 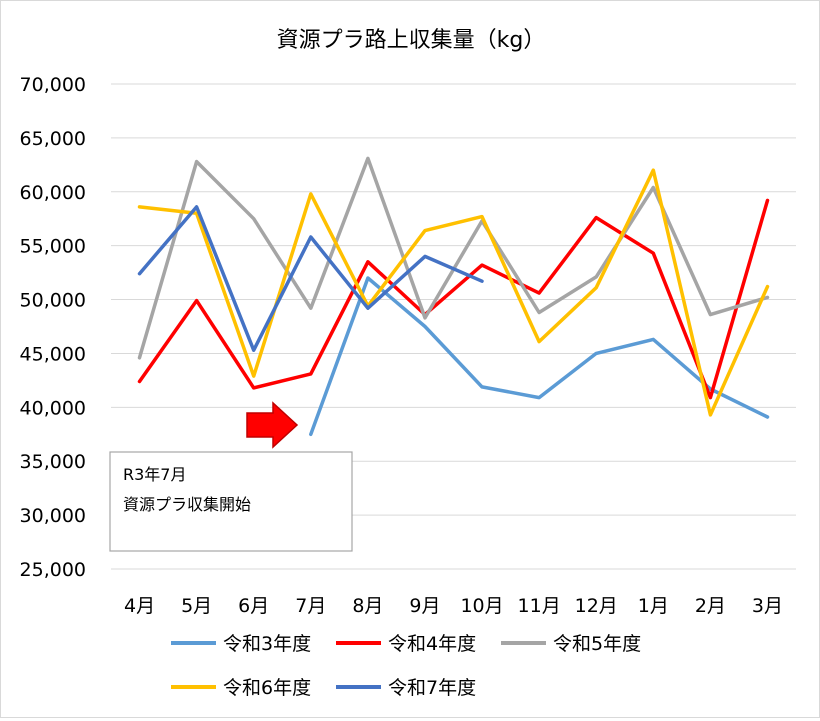 I want to click on x-tick-label: 2月, so click(x=710, y=606).